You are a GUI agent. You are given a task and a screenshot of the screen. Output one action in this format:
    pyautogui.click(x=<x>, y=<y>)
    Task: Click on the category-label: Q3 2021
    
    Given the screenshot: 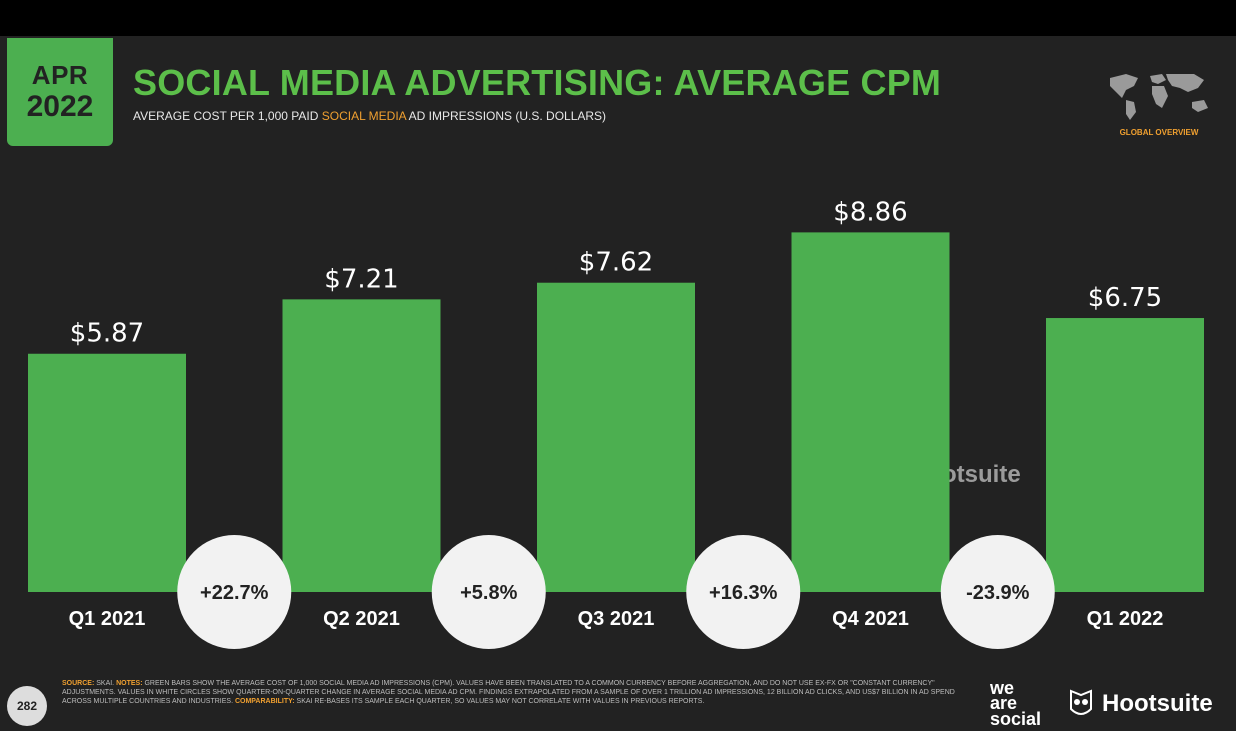 What is the action you would take?
    pyautogui.click(x=616, y=619)
    